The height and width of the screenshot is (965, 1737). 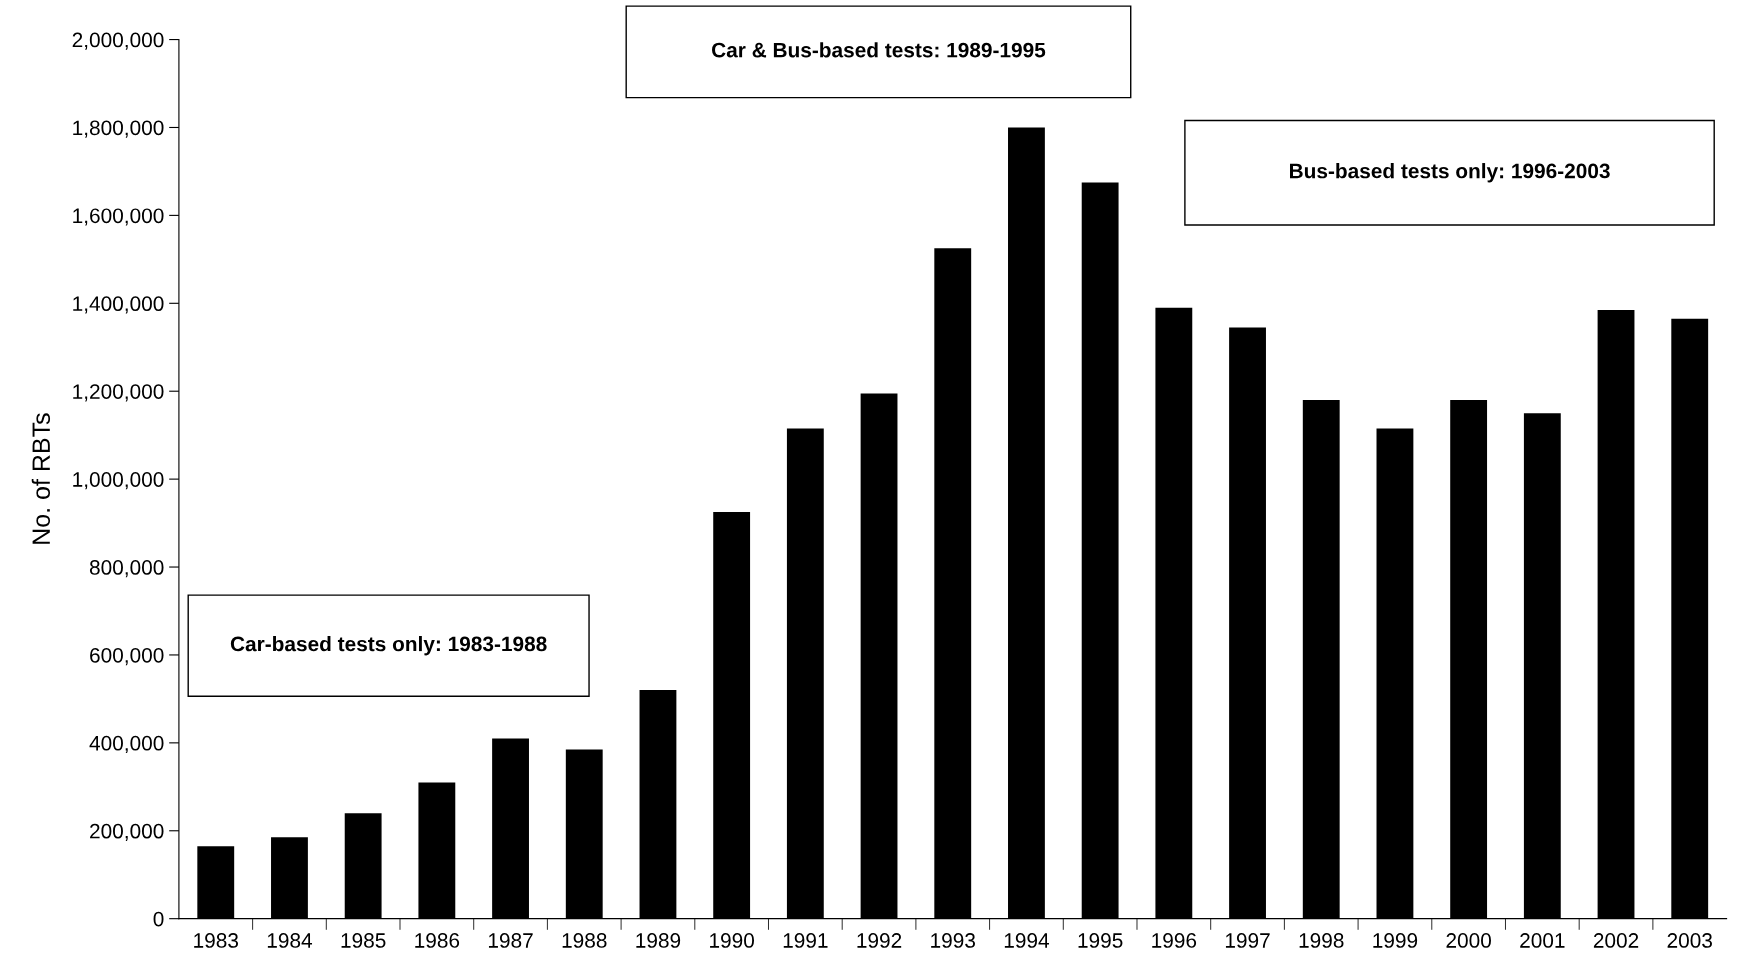 I want to click on y-tick-label: 1,800,000, so click(x=118, y=129).